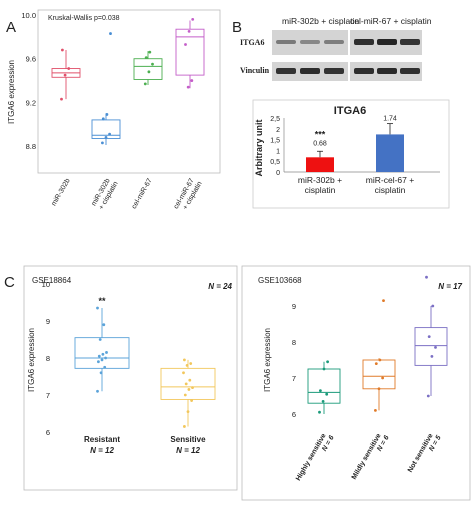 This screenshot has width=474, height=505. What do you see at coordinates (275, 162) in the screenshot?
I see `y-tick-label: 0,5` at bounding box center [275, 162].